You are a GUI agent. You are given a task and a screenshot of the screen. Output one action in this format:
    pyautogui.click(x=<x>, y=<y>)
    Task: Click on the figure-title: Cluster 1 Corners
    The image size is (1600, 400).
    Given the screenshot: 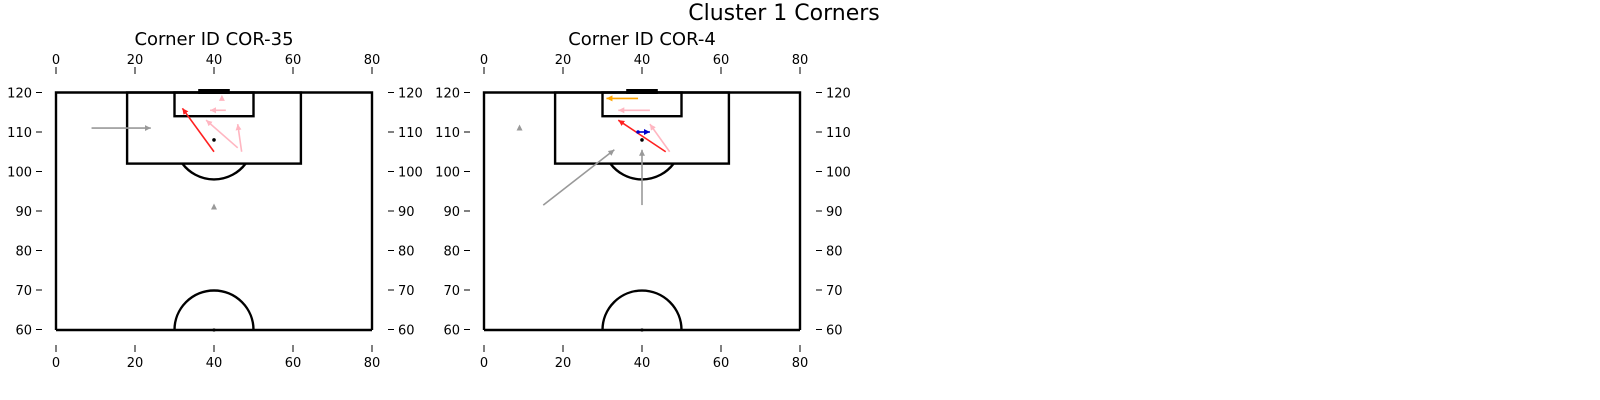 What is the action you would take?
    pyautogui.click(x=784, y=13)
    